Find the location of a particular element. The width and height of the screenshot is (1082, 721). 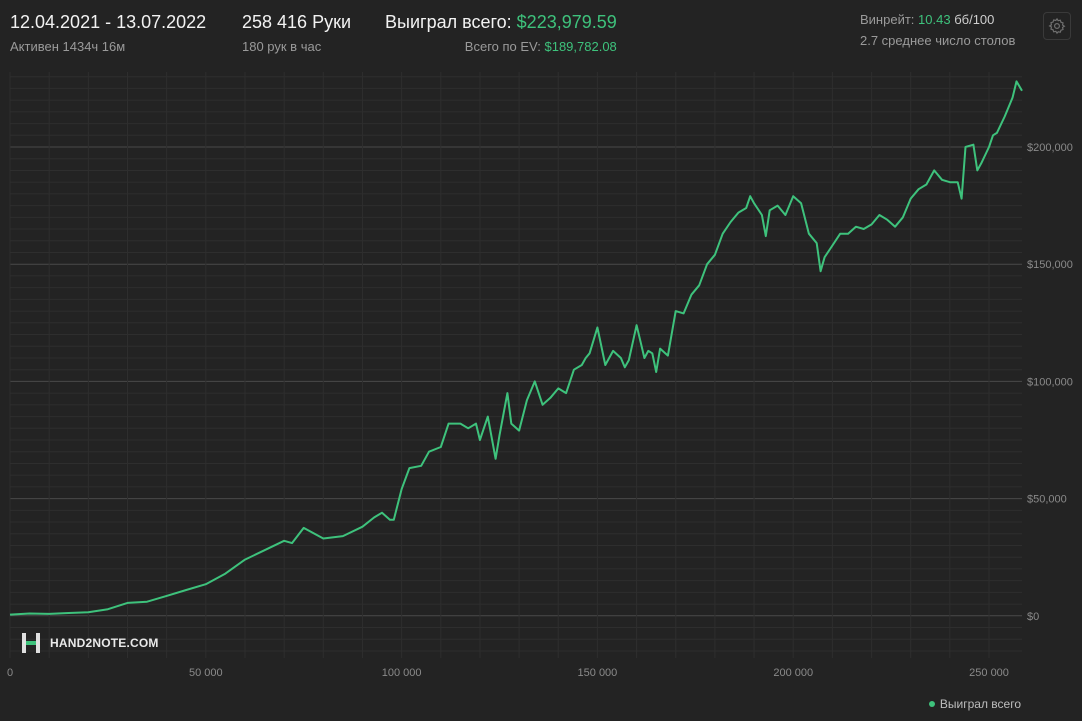

legend-marker is located at coordinates (931, 704).